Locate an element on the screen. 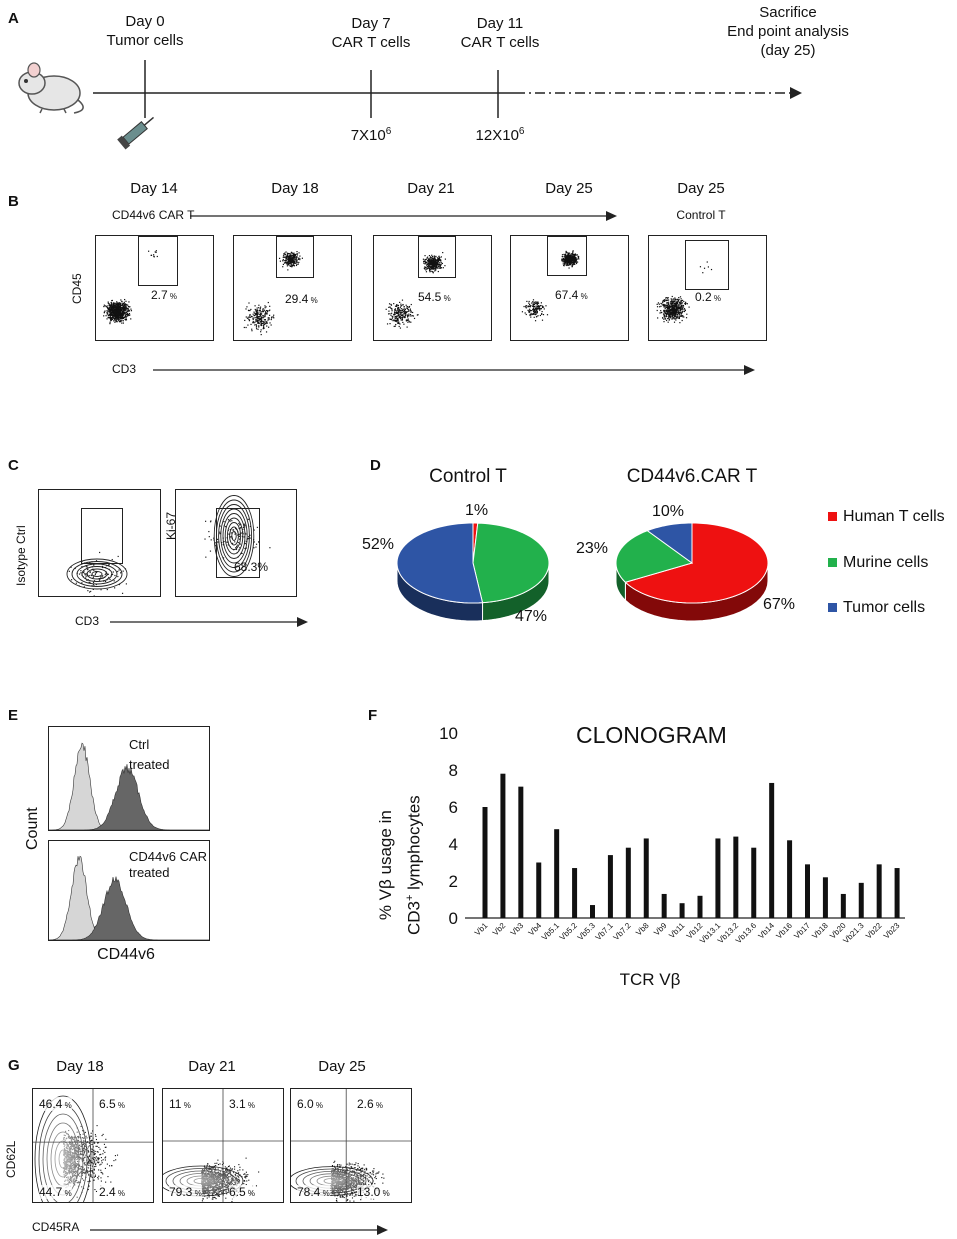 Image resolution: width=957 pixels, height=1239 pixels. event-day7-day: Day 7 is located at coordinates (371, 23).